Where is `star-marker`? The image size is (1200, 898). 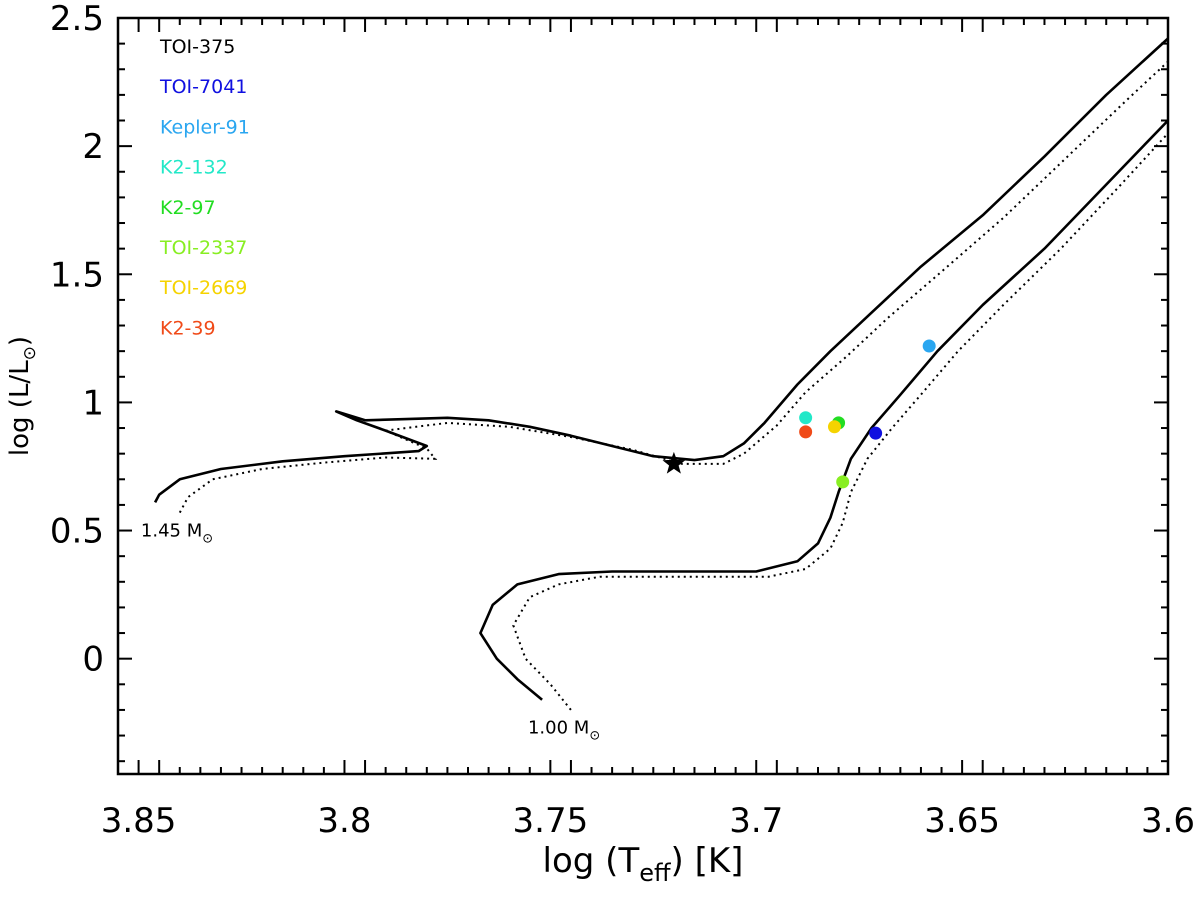
star-marker is located at coordinates (674, 462).